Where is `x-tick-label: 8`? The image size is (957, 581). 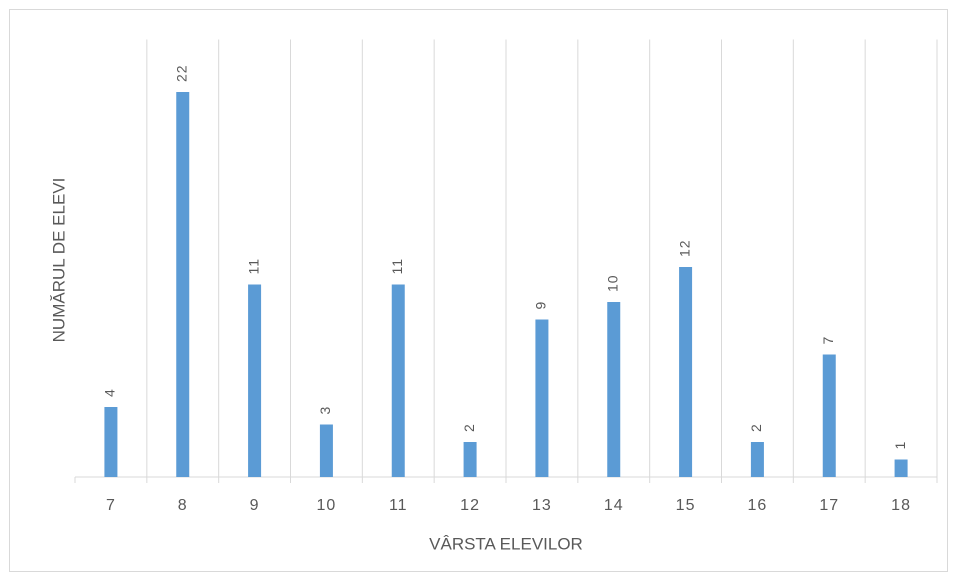
x-tick-label: 8 is located at coordinates (183, 505).